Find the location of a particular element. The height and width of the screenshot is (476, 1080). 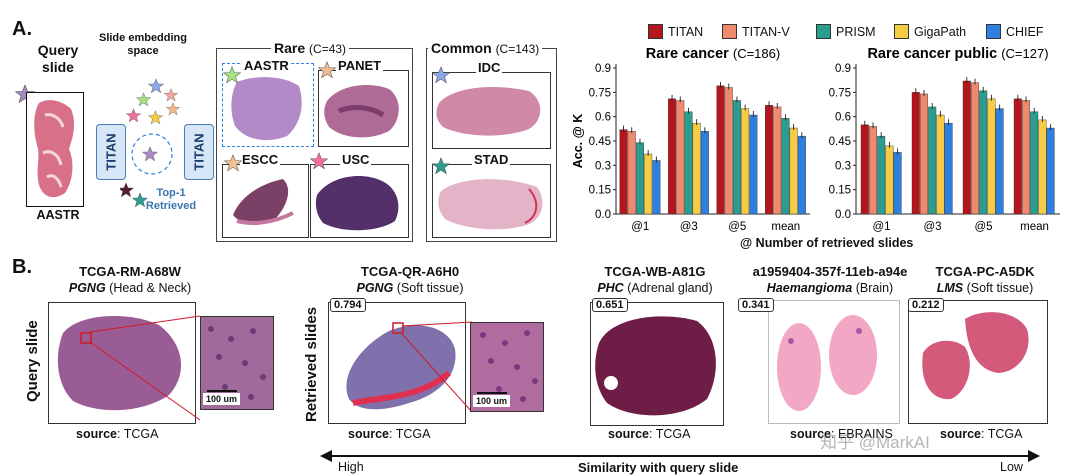

legend-item-chief: CHIEF is located at coordinates (1015, 31).